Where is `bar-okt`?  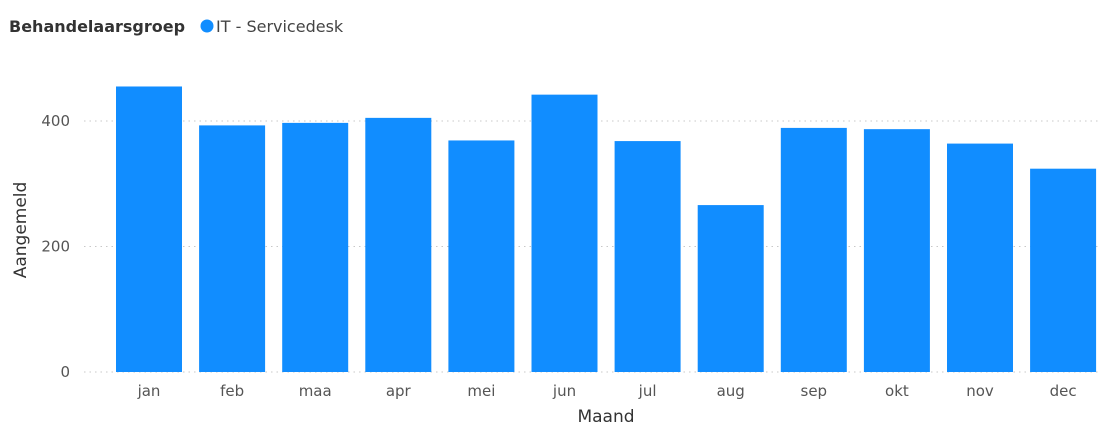 bar-okt is located at coordinates (896, 250).